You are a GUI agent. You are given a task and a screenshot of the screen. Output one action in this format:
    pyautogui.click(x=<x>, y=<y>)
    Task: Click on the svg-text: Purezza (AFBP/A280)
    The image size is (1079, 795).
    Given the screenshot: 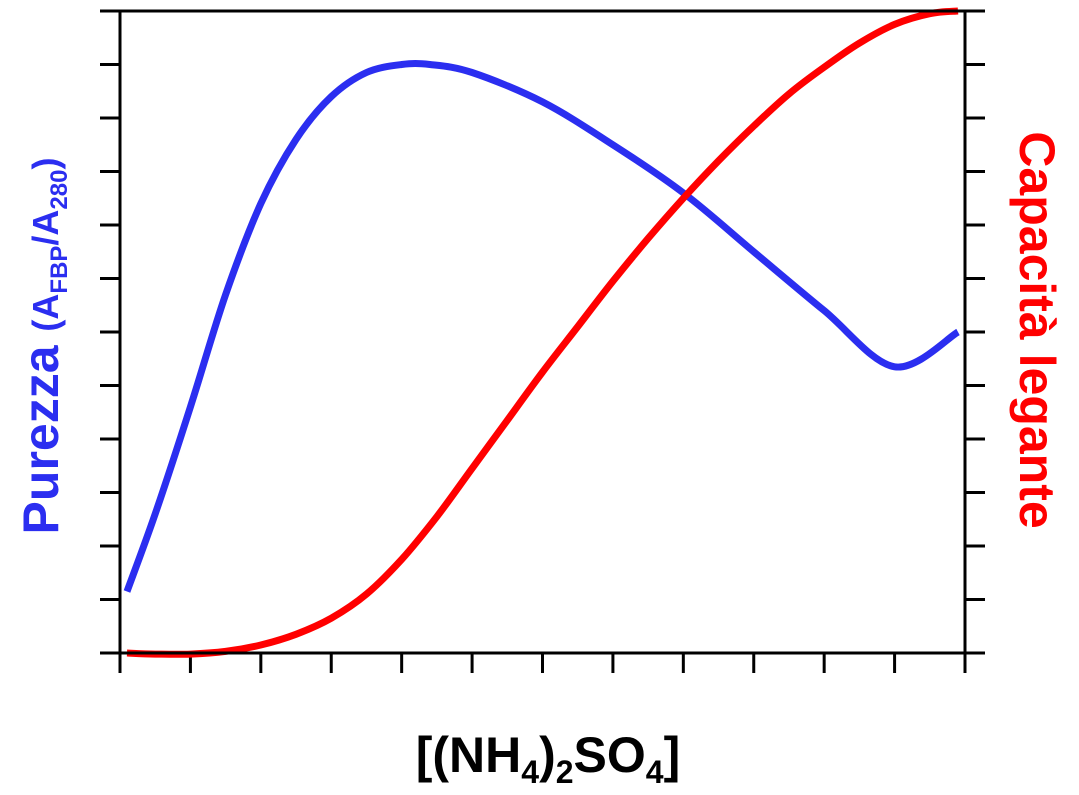 What is the action you would take?
    pyautogui.click(x=43, y=346)
    